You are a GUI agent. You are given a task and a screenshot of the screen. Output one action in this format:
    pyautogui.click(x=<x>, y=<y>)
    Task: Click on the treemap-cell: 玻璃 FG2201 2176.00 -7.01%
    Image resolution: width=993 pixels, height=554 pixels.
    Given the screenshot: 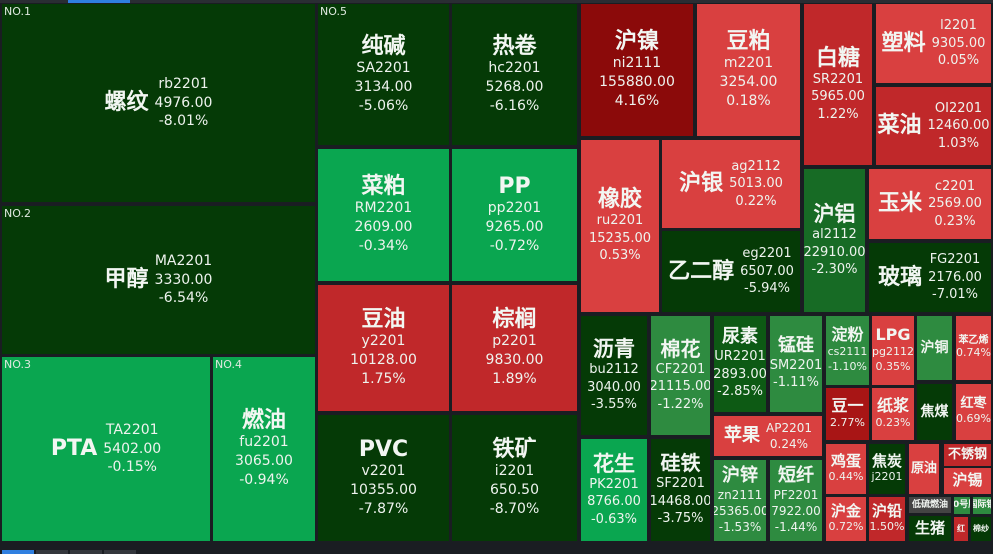 What is the action you would take?
    pyautogui.click(x=930, y=277)
    